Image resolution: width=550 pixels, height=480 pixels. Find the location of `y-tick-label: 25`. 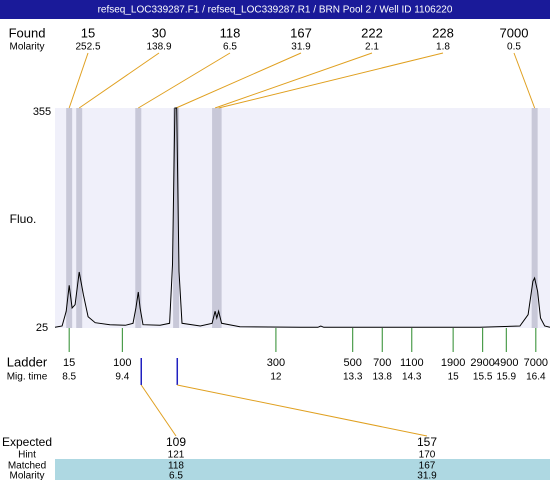

y-tick-label: 25 is located at coordinates (42, 328).